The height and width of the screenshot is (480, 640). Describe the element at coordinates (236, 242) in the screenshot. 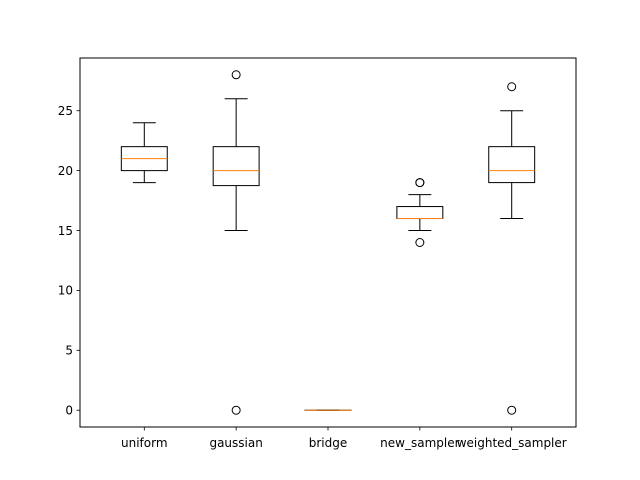

I see `box-group-gaussian` at that location.